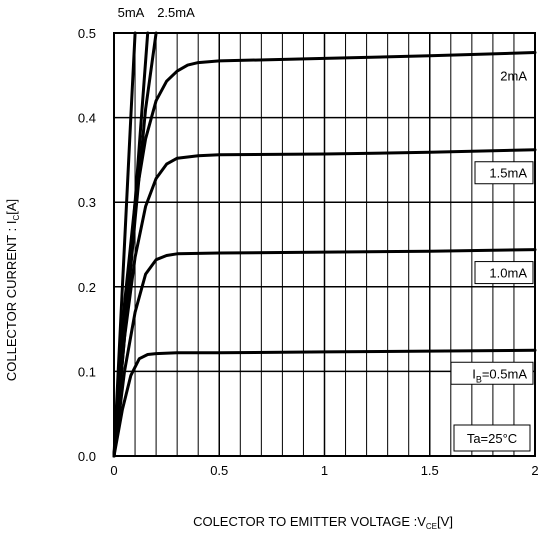 The width and height of the screenshot is (539, 536). I want to click on annotation-frame, so click(492, 438).